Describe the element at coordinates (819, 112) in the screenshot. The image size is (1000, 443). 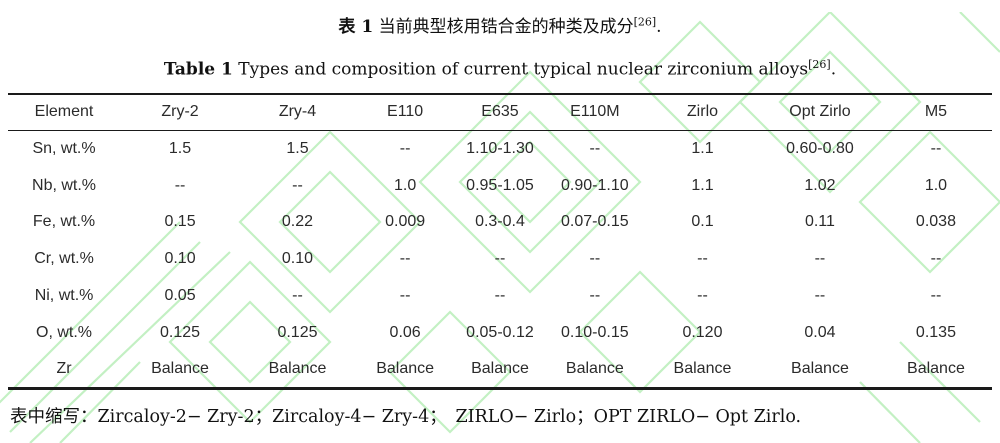
I see `column-header: Opt Zirlo` at that location.